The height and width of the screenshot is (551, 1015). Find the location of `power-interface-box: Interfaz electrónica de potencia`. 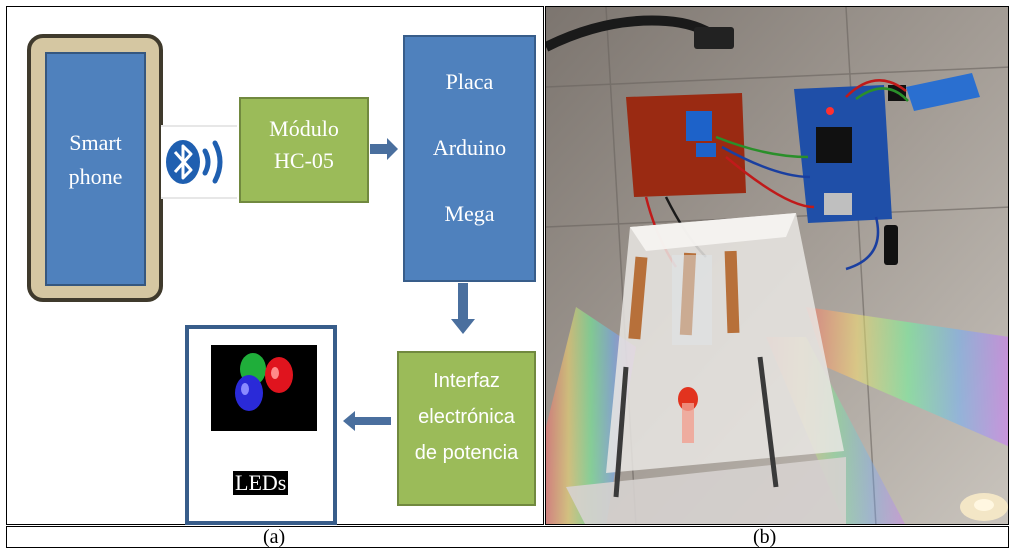

power-interface-box: Interfaz electrónica de potencia is located at coordinates (466, 428).